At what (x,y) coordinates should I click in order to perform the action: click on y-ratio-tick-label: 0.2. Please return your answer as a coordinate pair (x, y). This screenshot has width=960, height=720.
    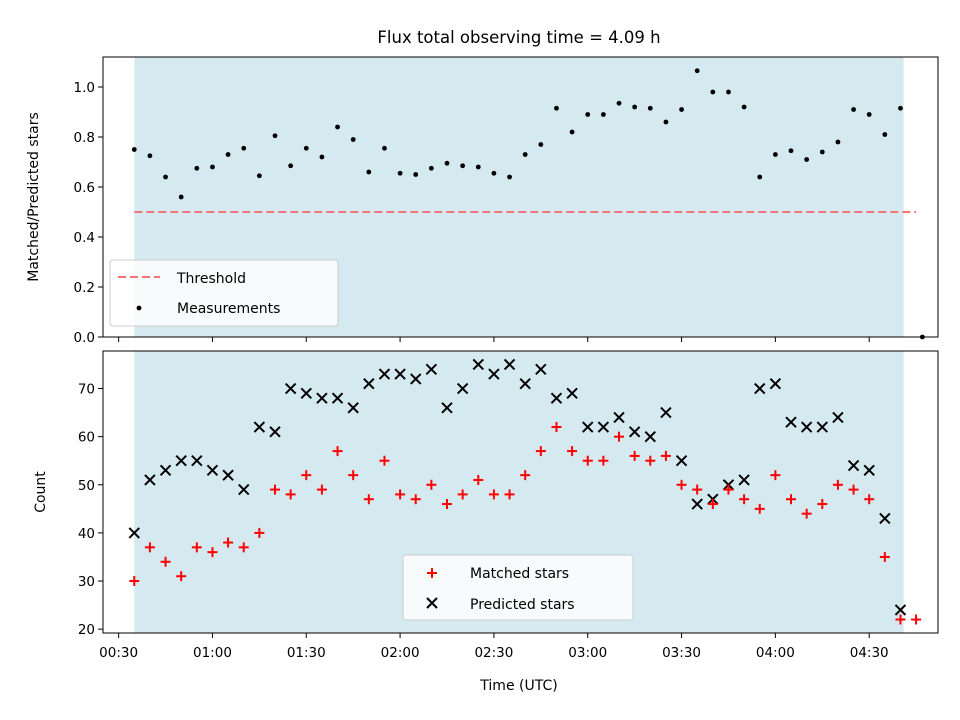
    Looking at the image, I should click on (84, 288).